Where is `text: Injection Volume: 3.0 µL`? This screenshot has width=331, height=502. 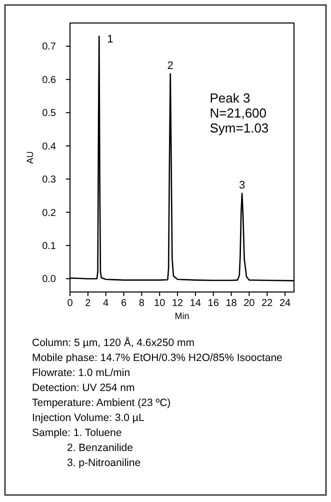 text: Injection Volume: 3.0 µL is located at coordinates (88, 418).